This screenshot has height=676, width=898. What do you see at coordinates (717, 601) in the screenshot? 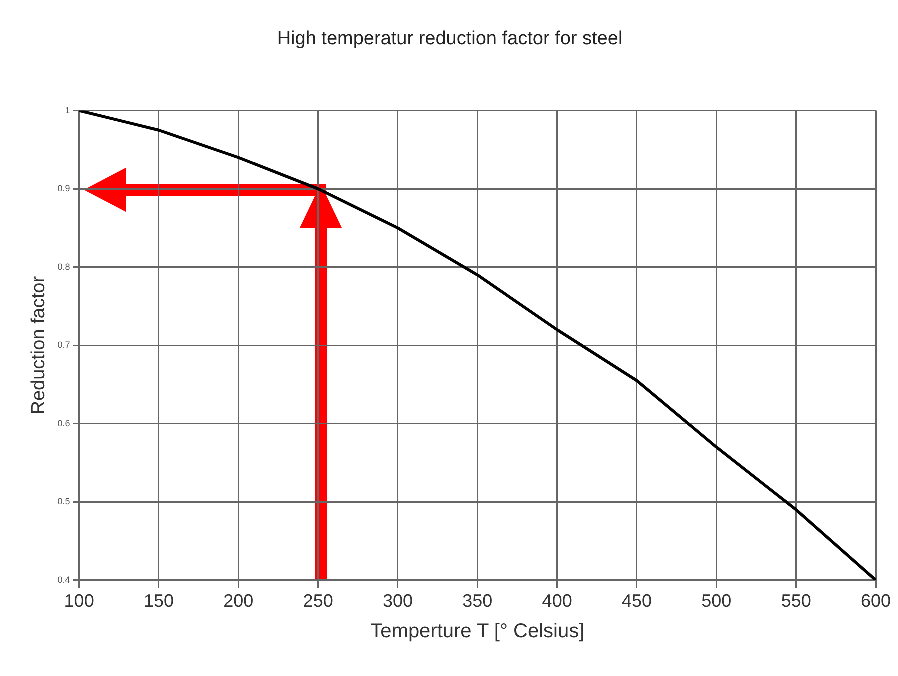
I see `x-tick-label: 500` at bounding box center [717, 601].